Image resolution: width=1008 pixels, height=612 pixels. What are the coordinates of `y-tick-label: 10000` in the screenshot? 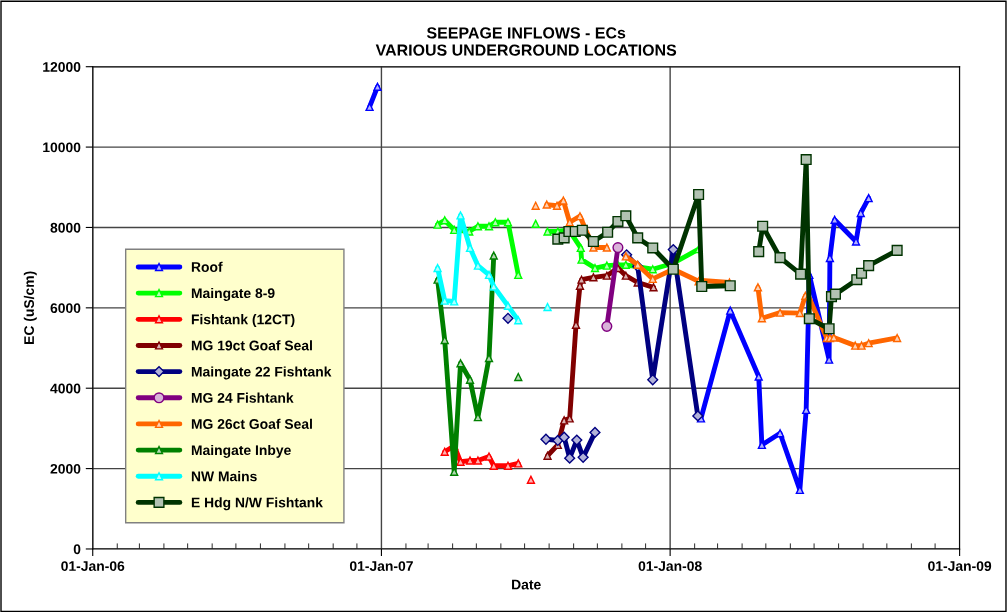 It's located at (62, 147).